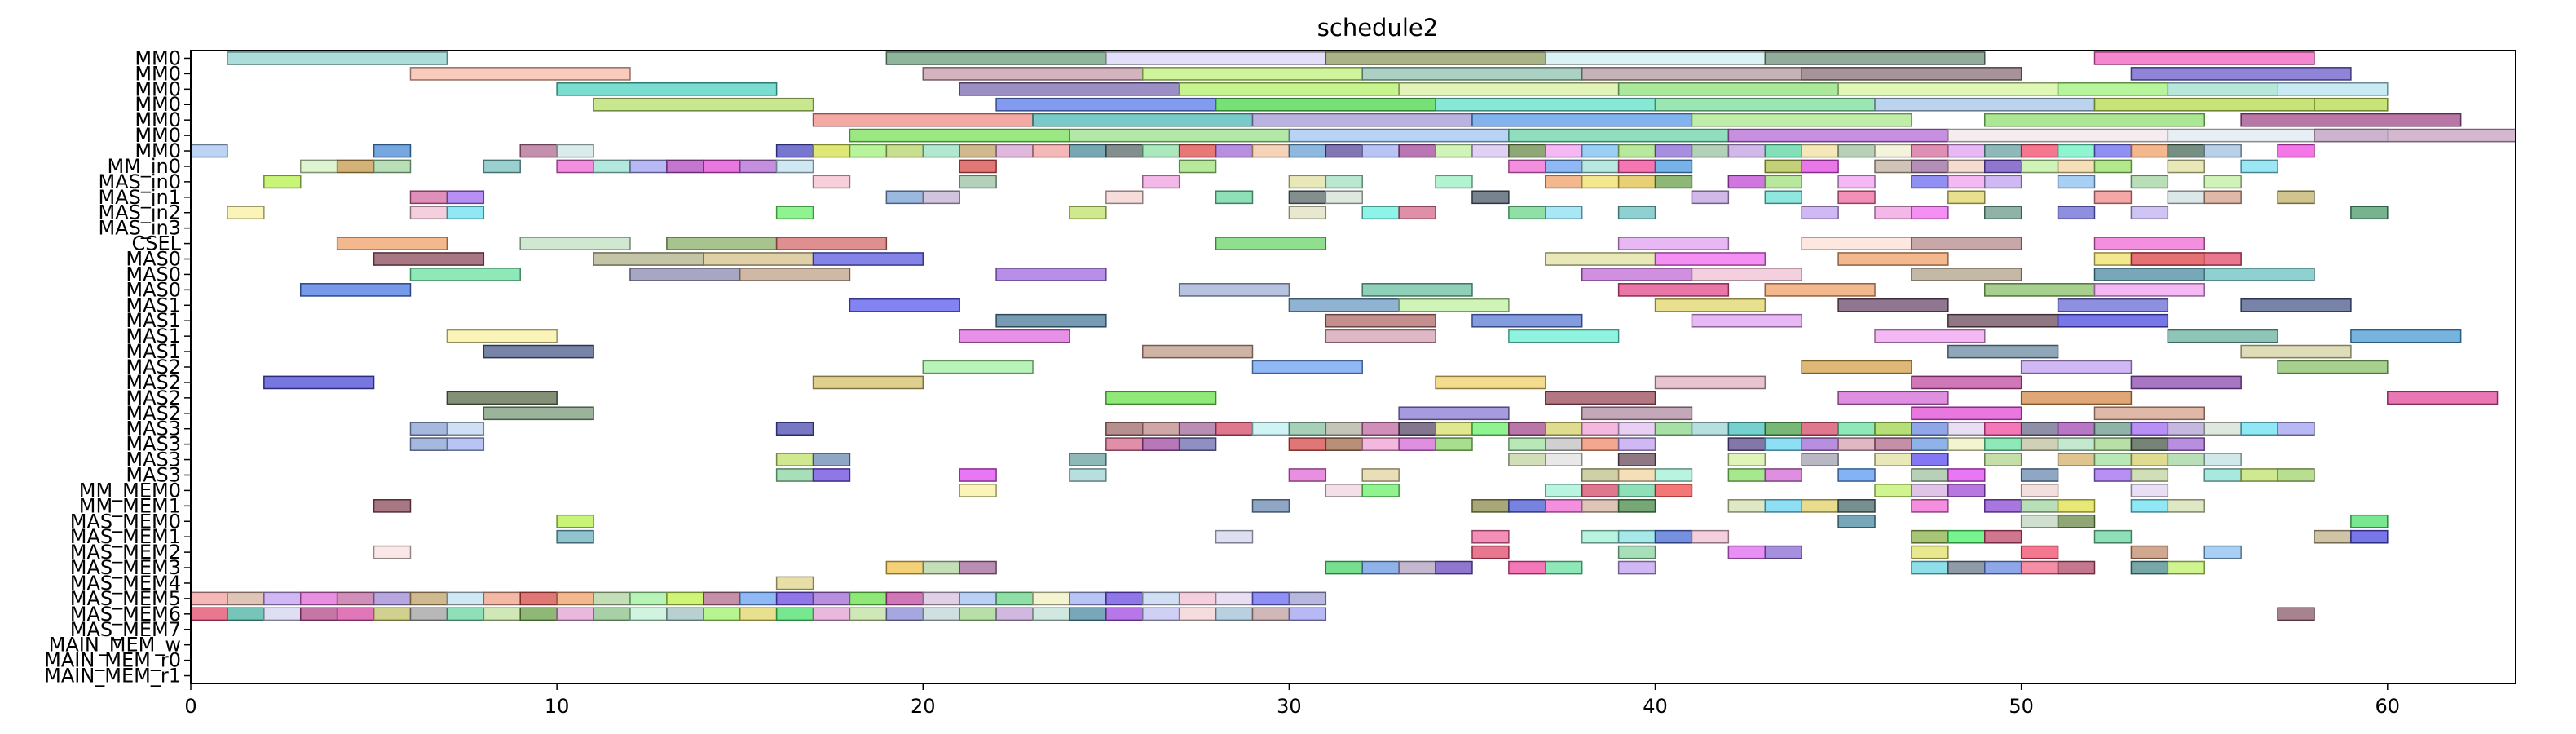 This screenshot has width=2576, height=734. Describe the element at coordinates (156, 243) in the screenshot. I see `y-tick-label: CSEL` at that location.